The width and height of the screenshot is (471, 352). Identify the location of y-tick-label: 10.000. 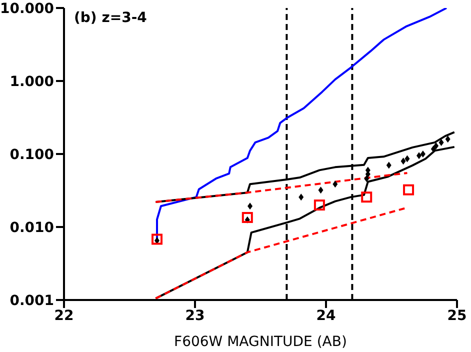
(27, 8).